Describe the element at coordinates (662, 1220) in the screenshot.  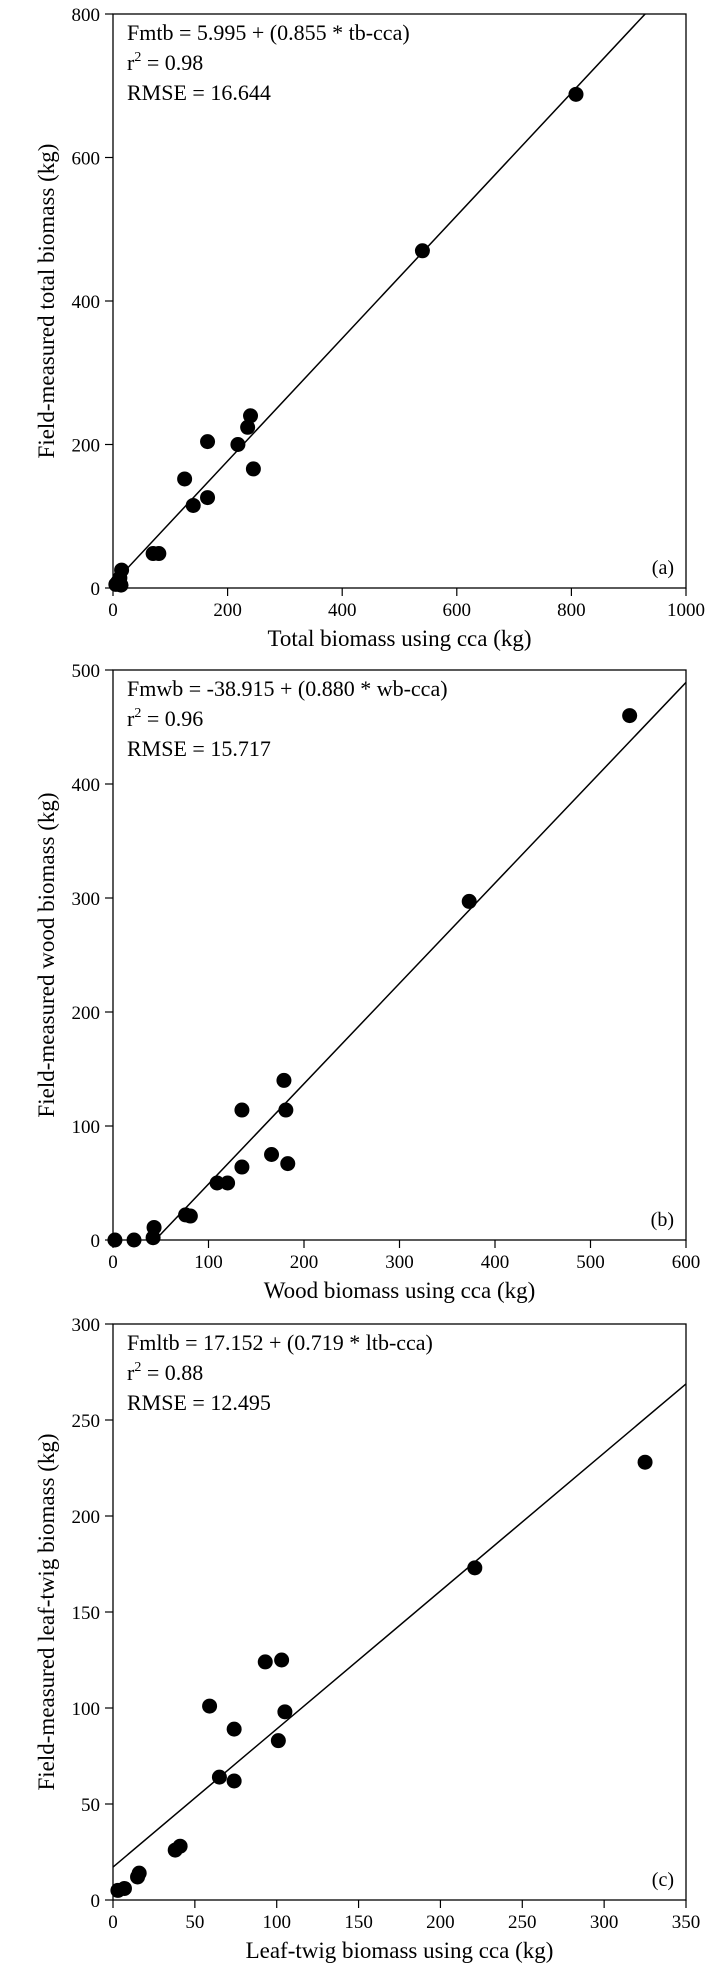
I see `panel-b-label: (b)` at that location.